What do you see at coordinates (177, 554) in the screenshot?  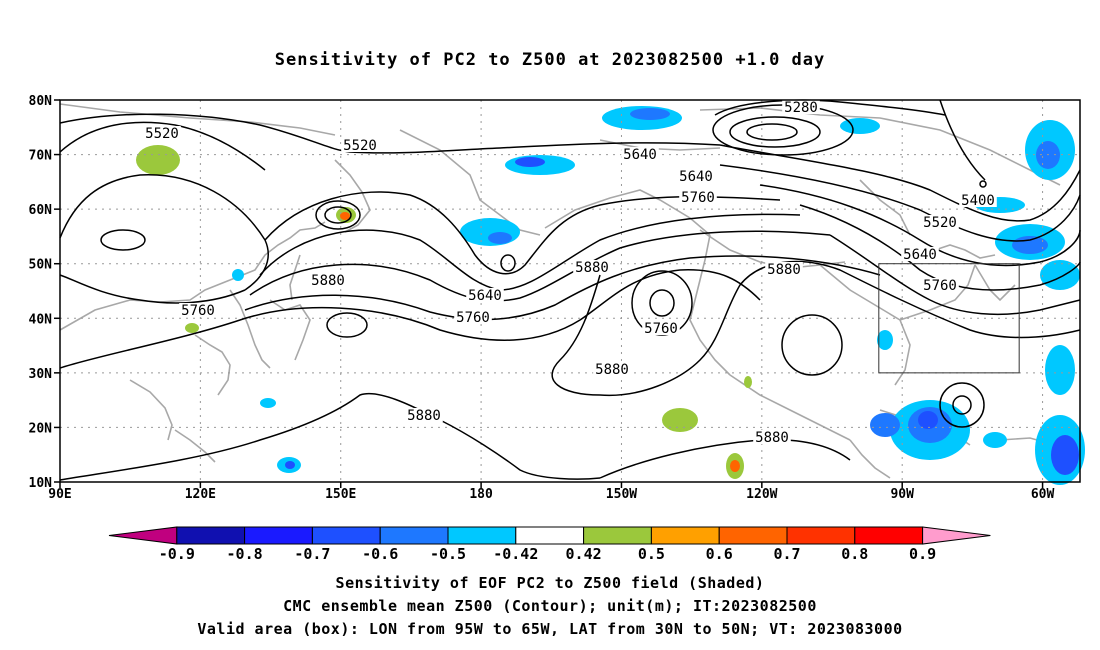 I see `colorbar-label: -0.9` at bounding box center [177, 554].